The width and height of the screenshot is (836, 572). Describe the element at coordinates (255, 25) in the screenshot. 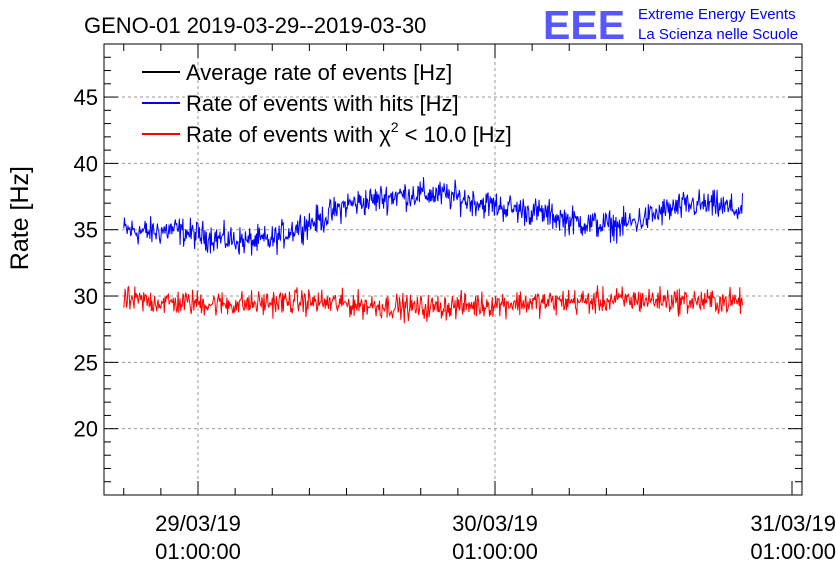

I see `chart-title: GENO-01 2019-03-29--2019-03-30` at that location.